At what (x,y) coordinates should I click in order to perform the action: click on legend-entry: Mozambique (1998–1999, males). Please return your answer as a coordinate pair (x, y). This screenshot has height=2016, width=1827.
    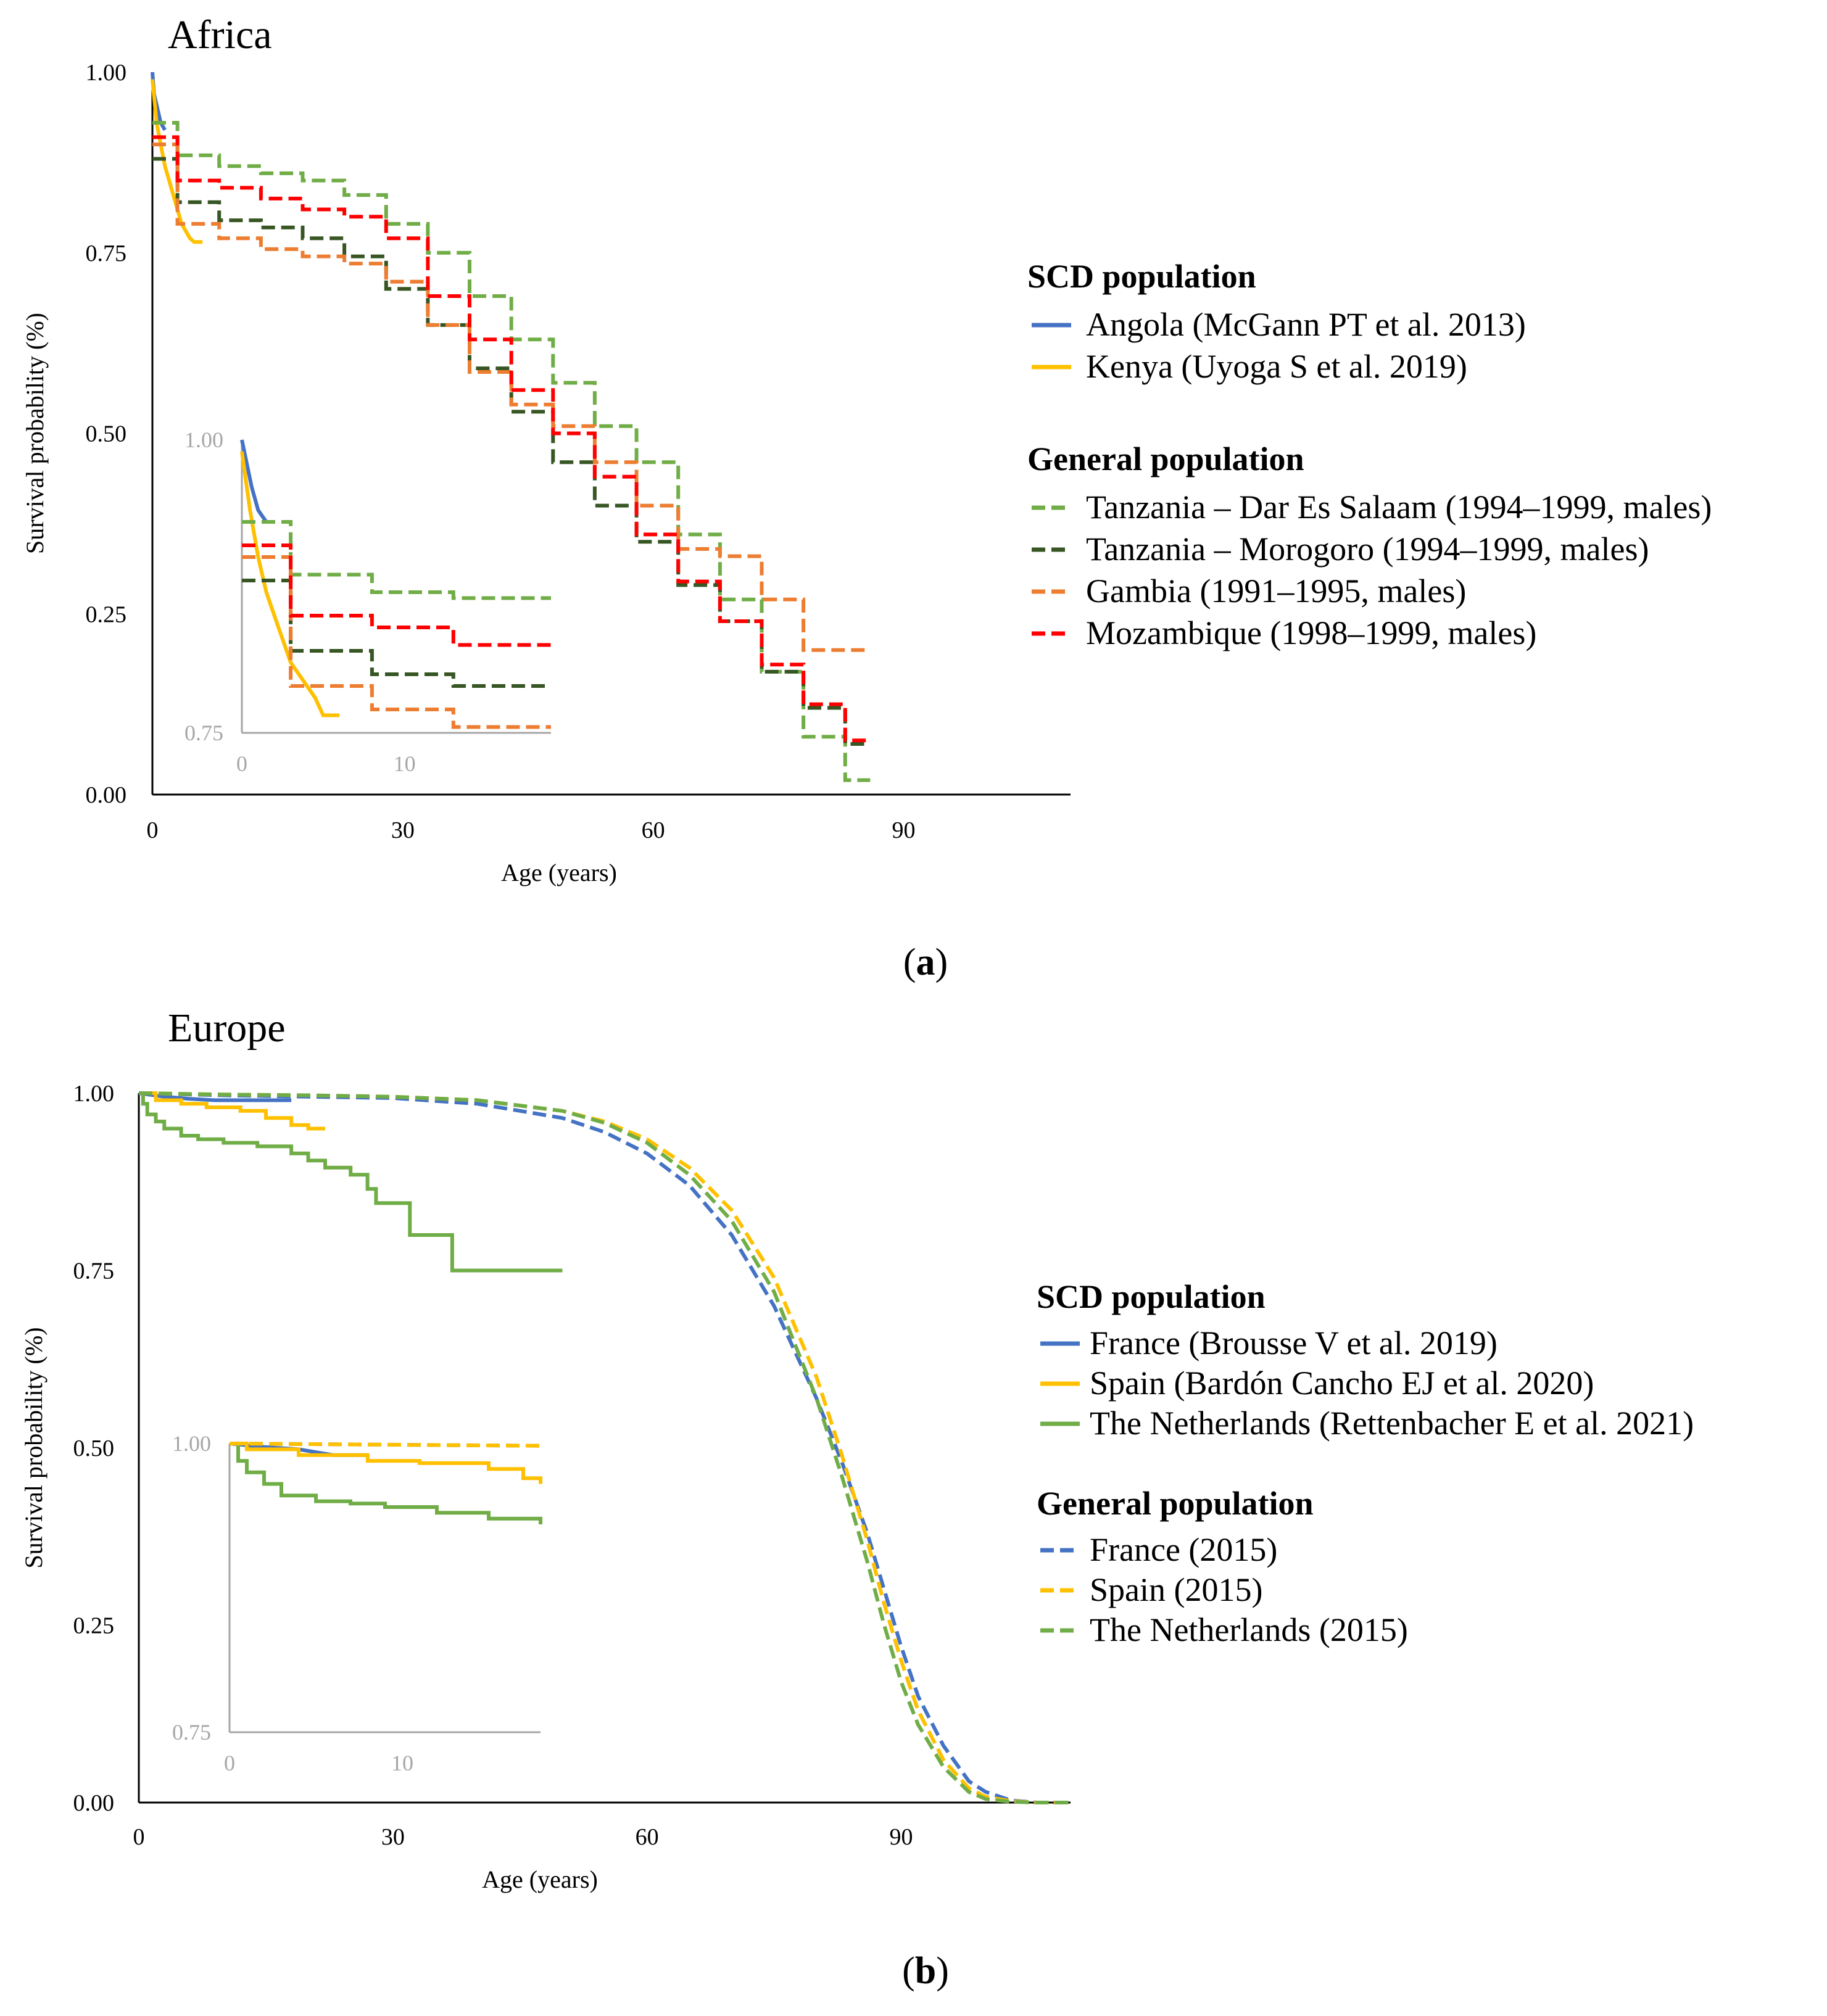
    Looking at the image, I should click on (1311, 632).